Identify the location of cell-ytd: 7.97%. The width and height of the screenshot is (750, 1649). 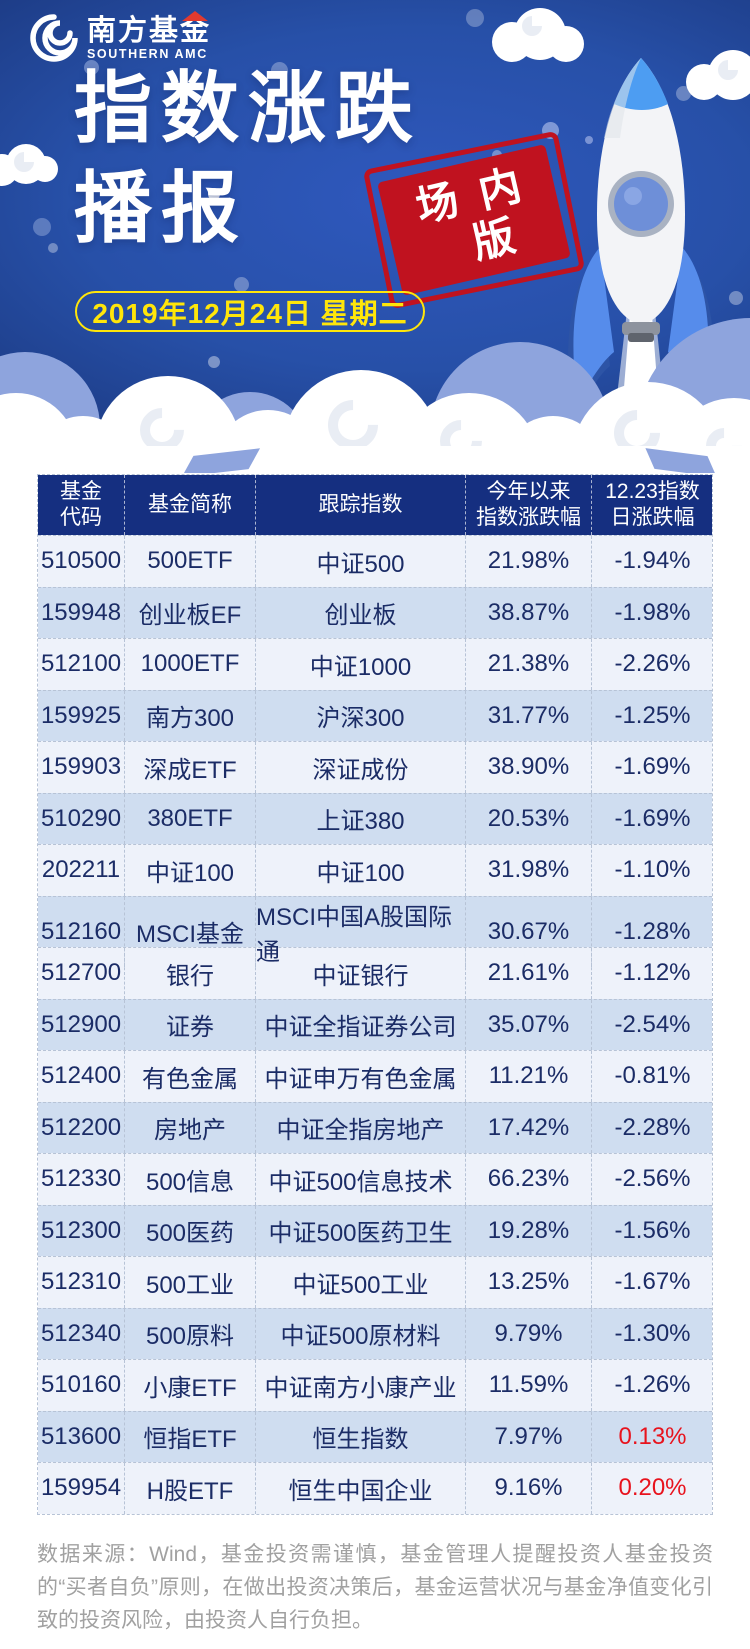
(528, 1436).